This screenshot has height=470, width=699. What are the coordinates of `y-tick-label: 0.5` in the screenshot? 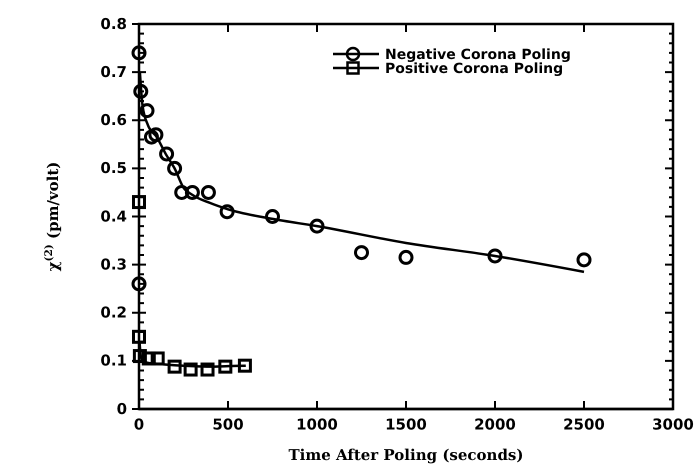 It's located at (113, 168).